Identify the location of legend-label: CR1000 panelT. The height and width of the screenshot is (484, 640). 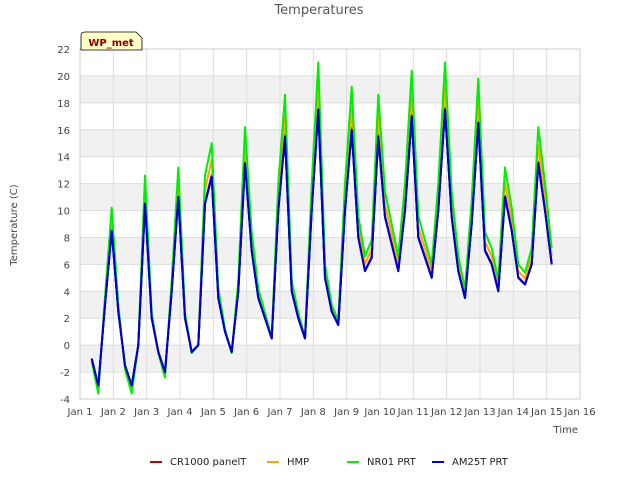
(208, 462).